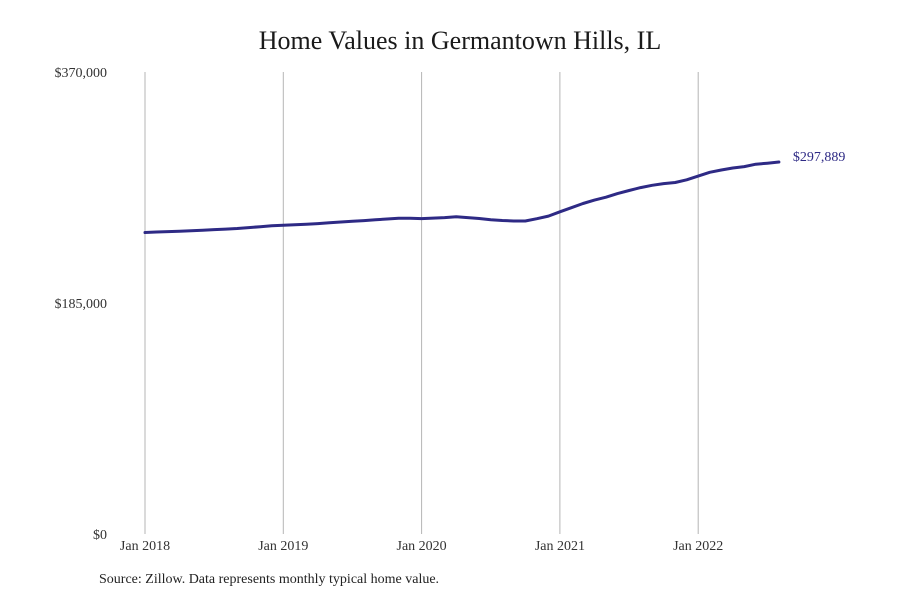 This screenshot has width=900, height=600. Describe the element at coordinates (81, 73) in the screenshot. I see `y-tick-label: $370,000` at that location.